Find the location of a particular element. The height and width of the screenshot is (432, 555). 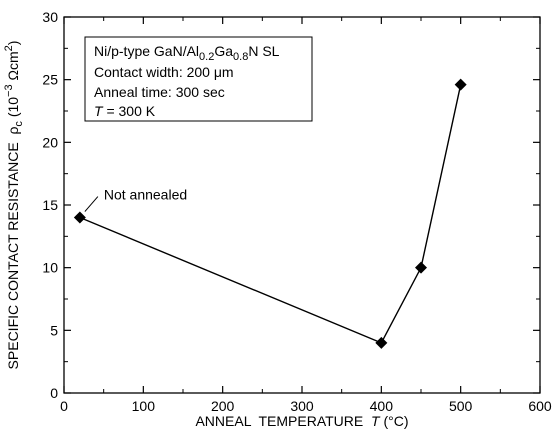

y-tick-label: 5 is located at coordinates (54, 330).